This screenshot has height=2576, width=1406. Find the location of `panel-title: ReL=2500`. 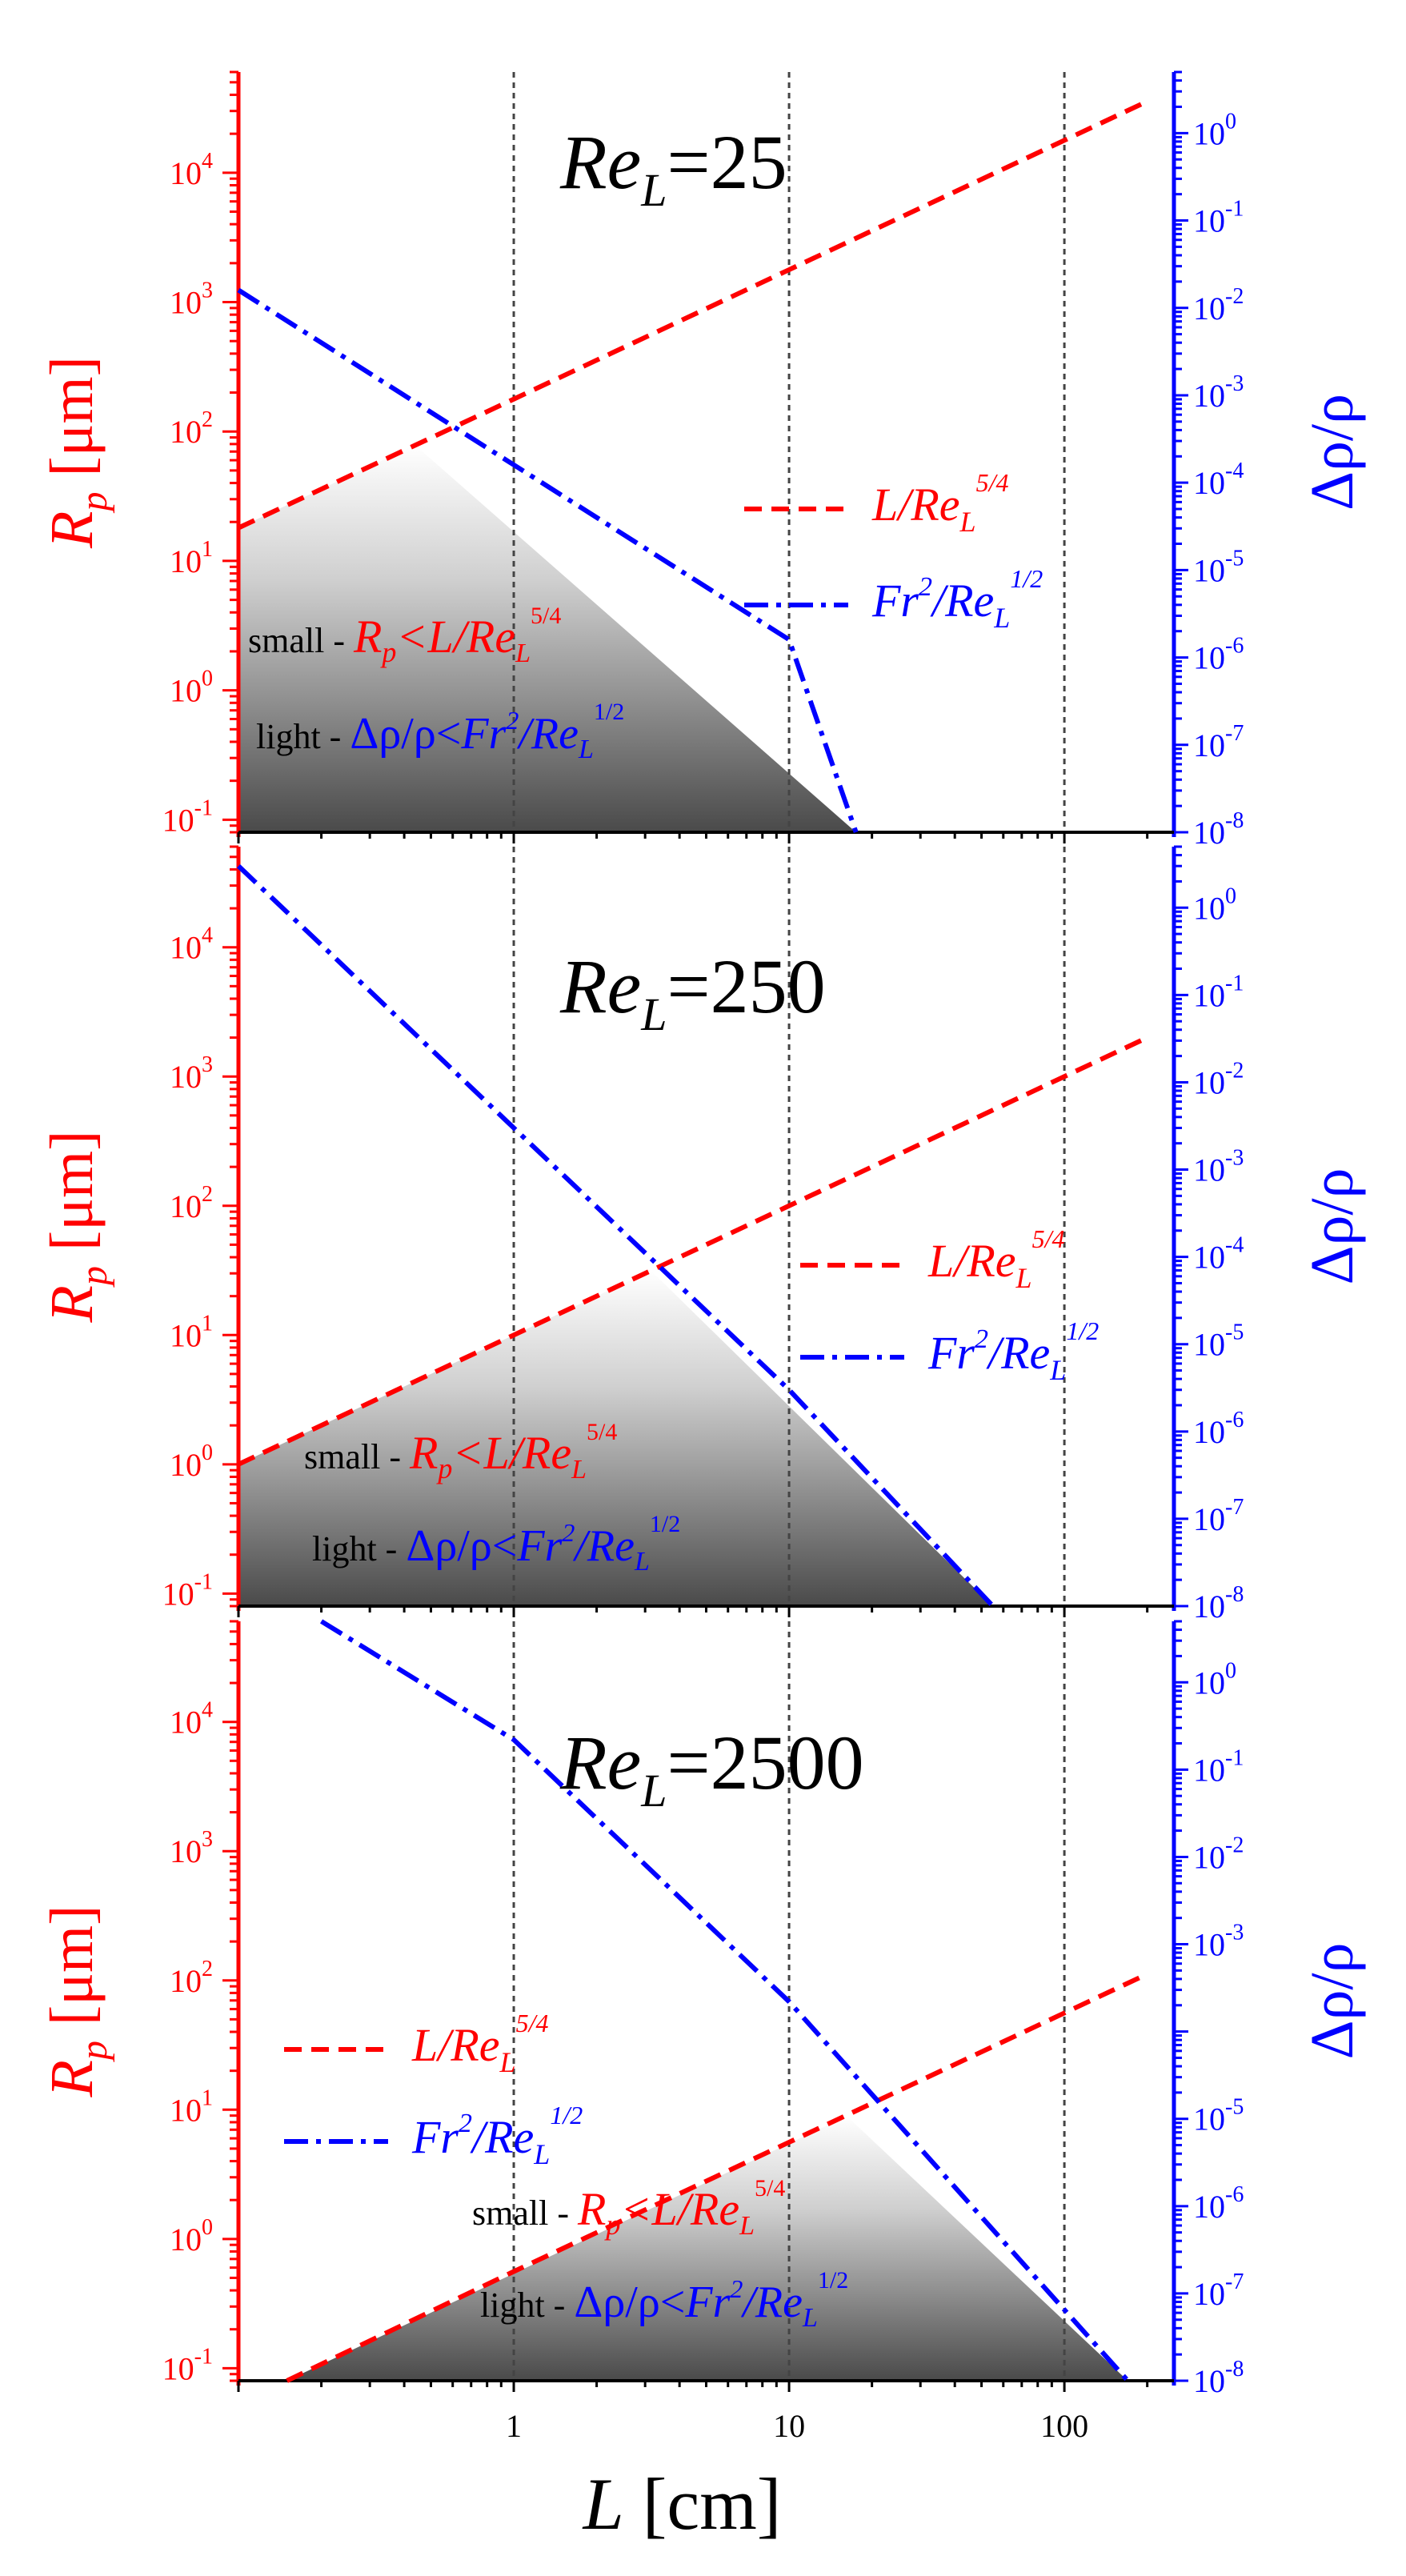

panel-title: ReL=2500 is located at coordinates (711, 1768).